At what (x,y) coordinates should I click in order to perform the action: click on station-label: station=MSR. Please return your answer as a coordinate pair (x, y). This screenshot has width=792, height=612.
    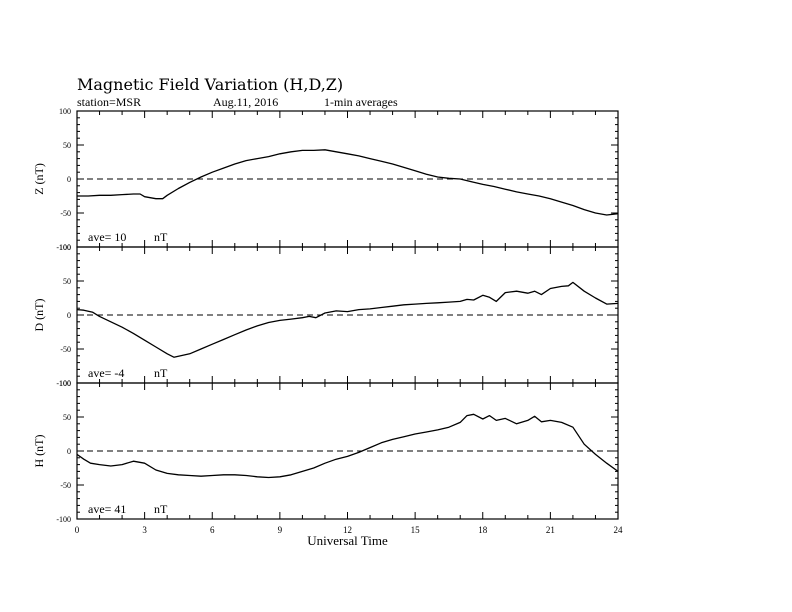
    Looking at the image, I should click on (109, 102).